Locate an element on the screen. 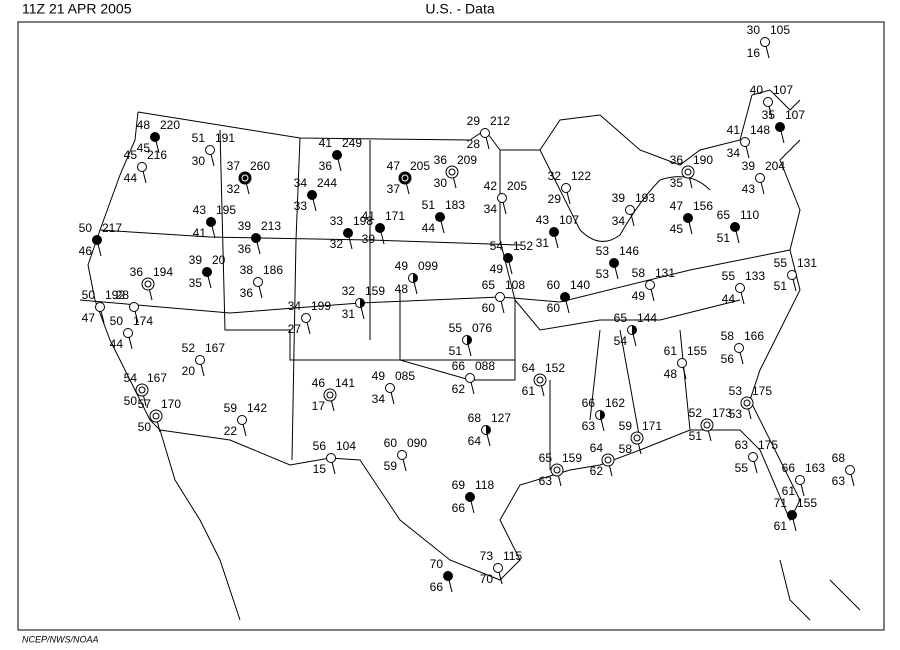 The width and height of the screenshot is (900, 650). pressure: 167 is located at coordinates (157, 378).